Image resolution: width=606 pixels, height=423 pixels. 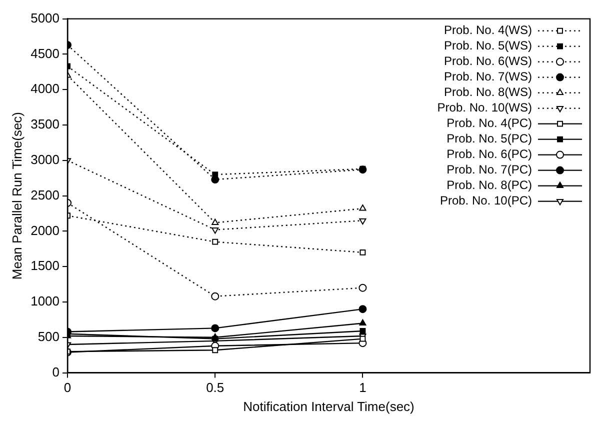 What do you see at coordinates (489, 123) in the screenshot?
I see `legend-label: Prob. No. 4(PC)` at bounding box center [489, 123].